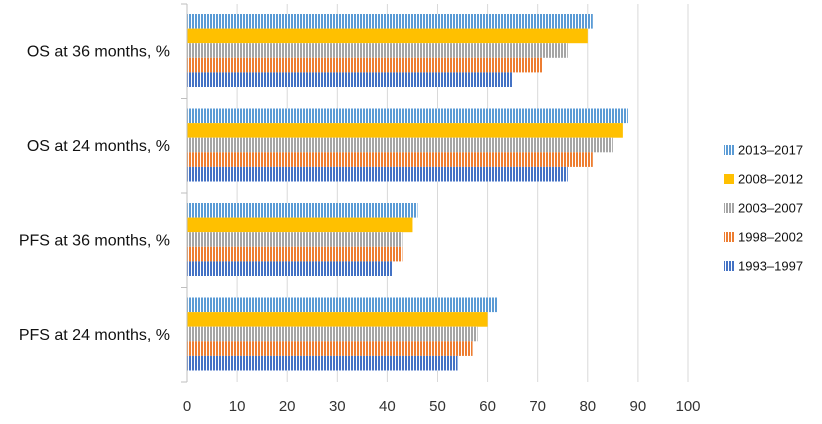 This screenshot has width=822, height=424. What do you see at coordinates (377, 50) in the screenshot?
I see `bar-os-at-36-months-2003-2007` at bounding box center [377, 50].